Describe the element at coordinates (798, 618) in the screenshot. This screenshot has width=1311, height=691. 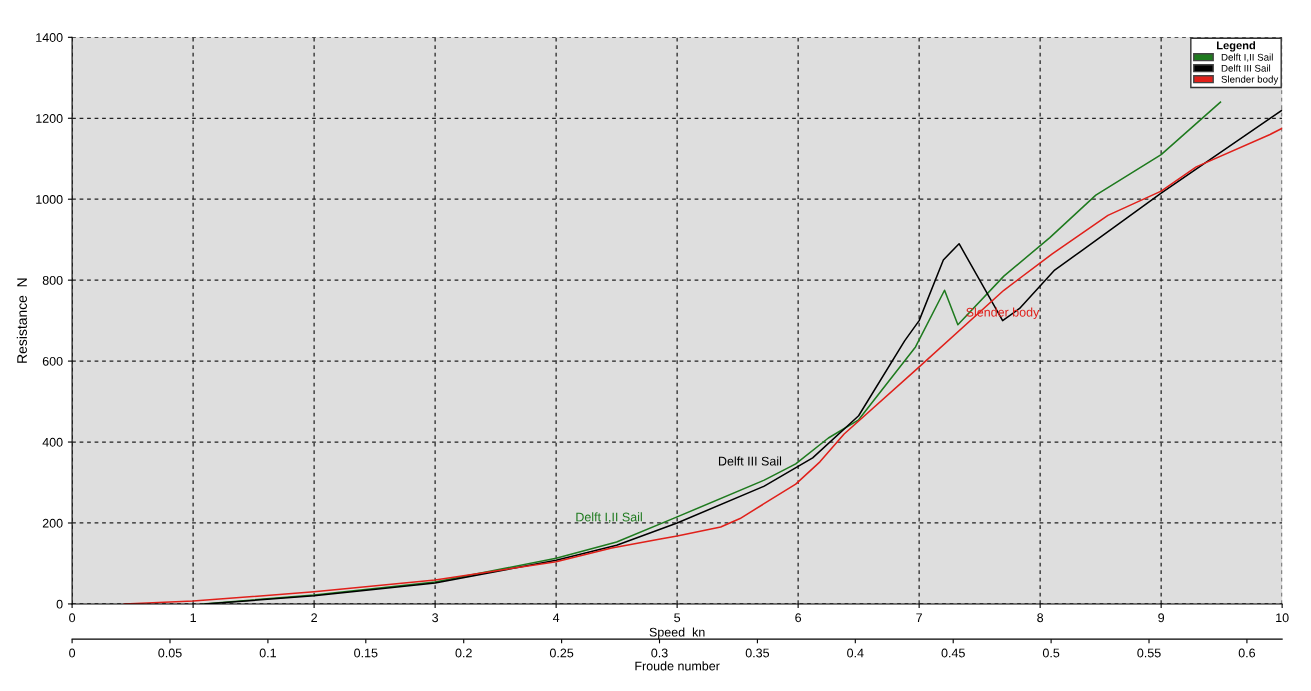
I see `x-tick-label: 6` at that location.